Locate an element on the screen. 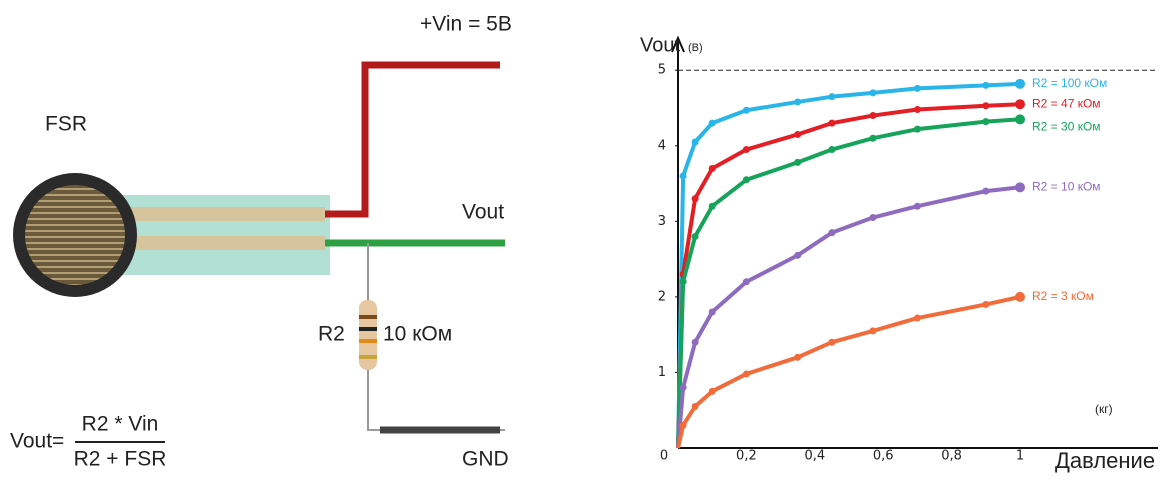 The width and height of the screenshot is (1160, 482). legend-label: R2 = 10 кОм is located at coordinates (1066, 187).